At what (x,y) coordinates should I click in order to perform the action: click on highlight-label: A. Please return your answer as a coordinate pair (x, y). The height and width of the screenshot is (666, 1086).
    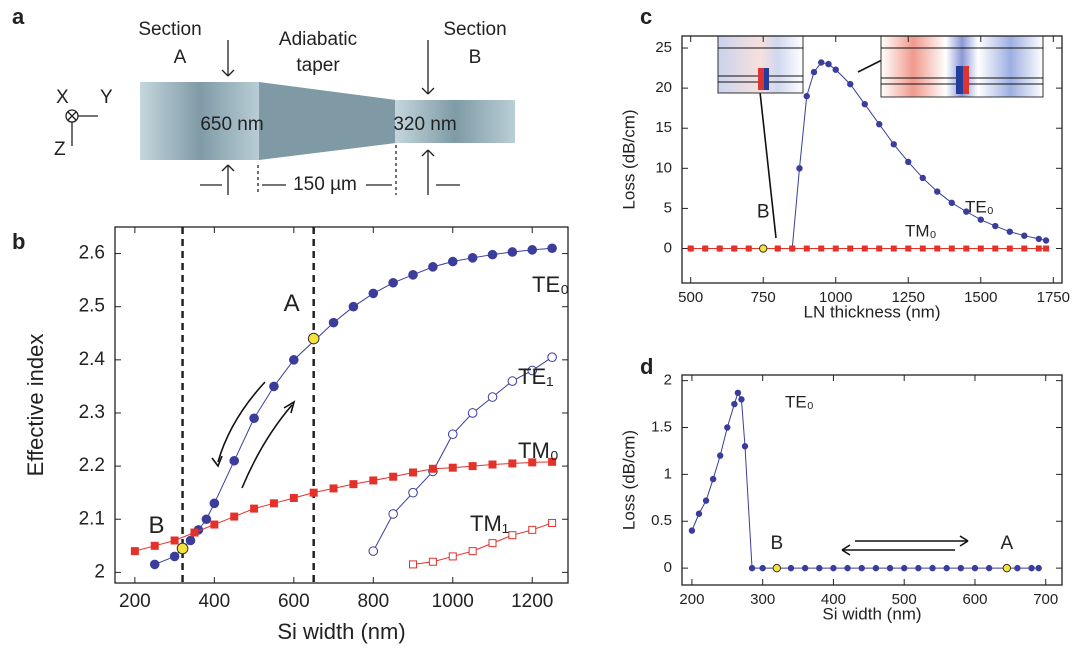
    Looking at the image, I should click on (1006, 543).